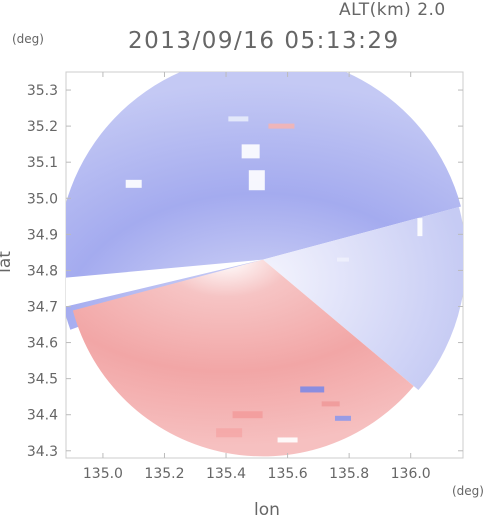  What do you see at coordinates (468, 491) in the screenshot?
I see `x-axis-unit: (deg)` at bounding box center [468, 491].